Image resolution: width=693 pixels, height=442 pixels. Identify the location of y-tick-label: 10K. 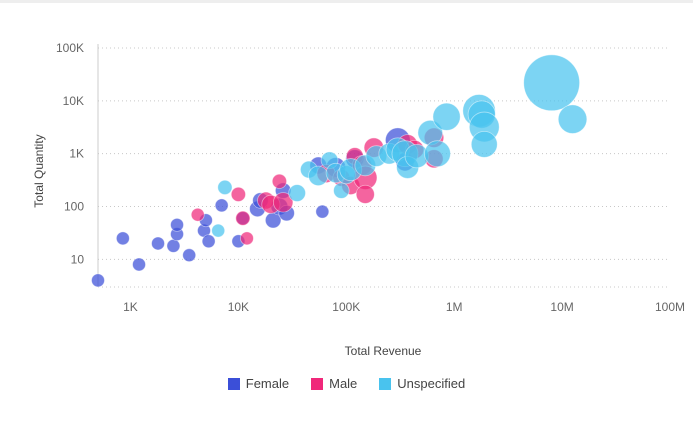
(73, 101).